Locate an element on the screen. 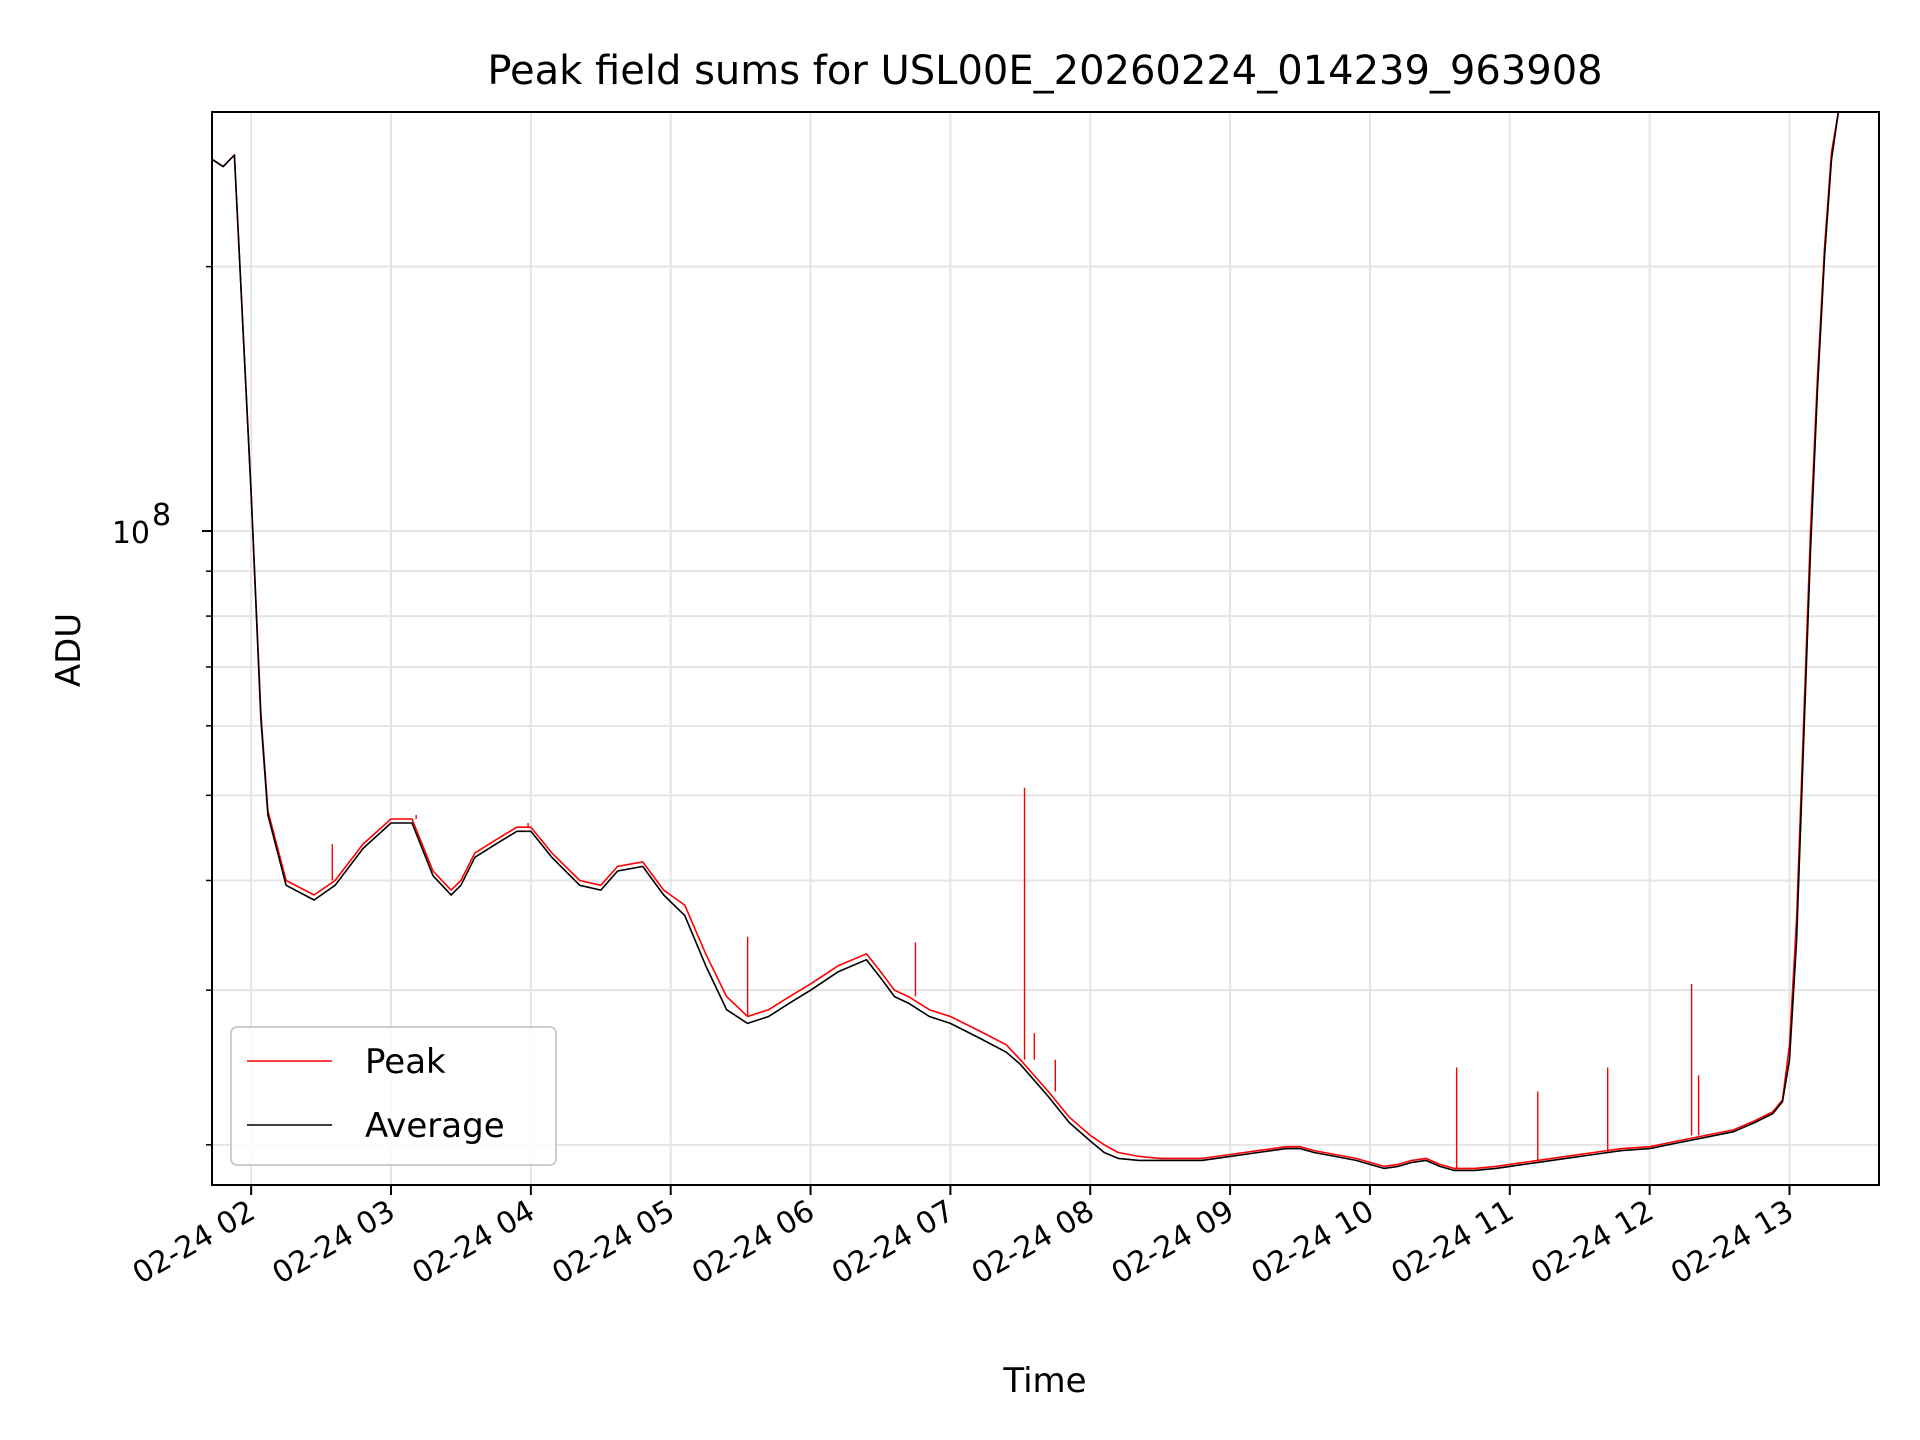 The image size is (1920, 1440). x-axis-label: Time is located at coordinates (1044, 1381).